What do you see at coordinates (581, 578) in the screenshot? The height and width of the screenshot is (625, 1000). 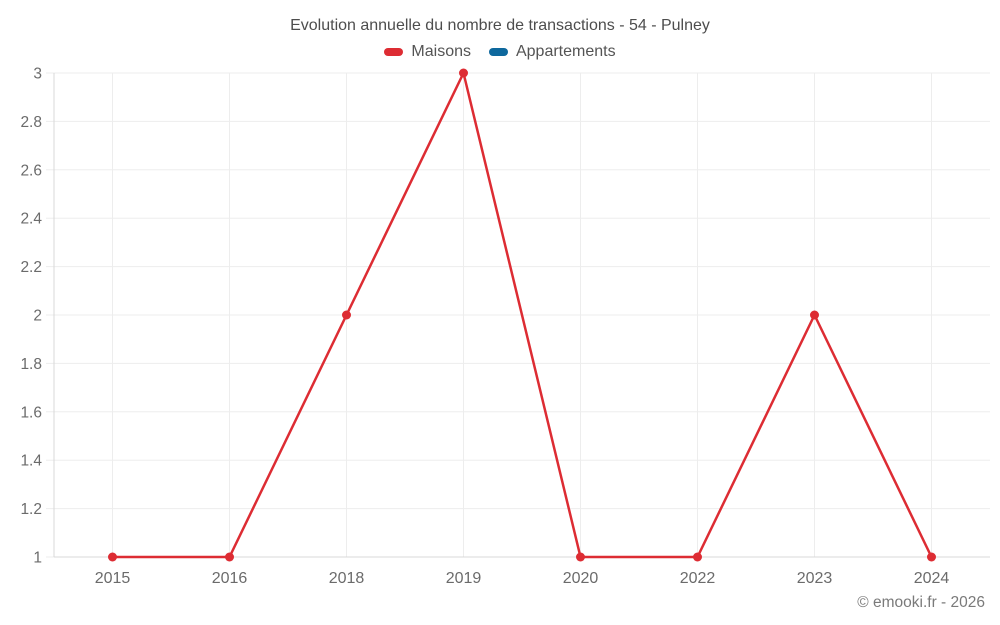 I see `x-tick-label: 2020` at bounding box center [581, 578].